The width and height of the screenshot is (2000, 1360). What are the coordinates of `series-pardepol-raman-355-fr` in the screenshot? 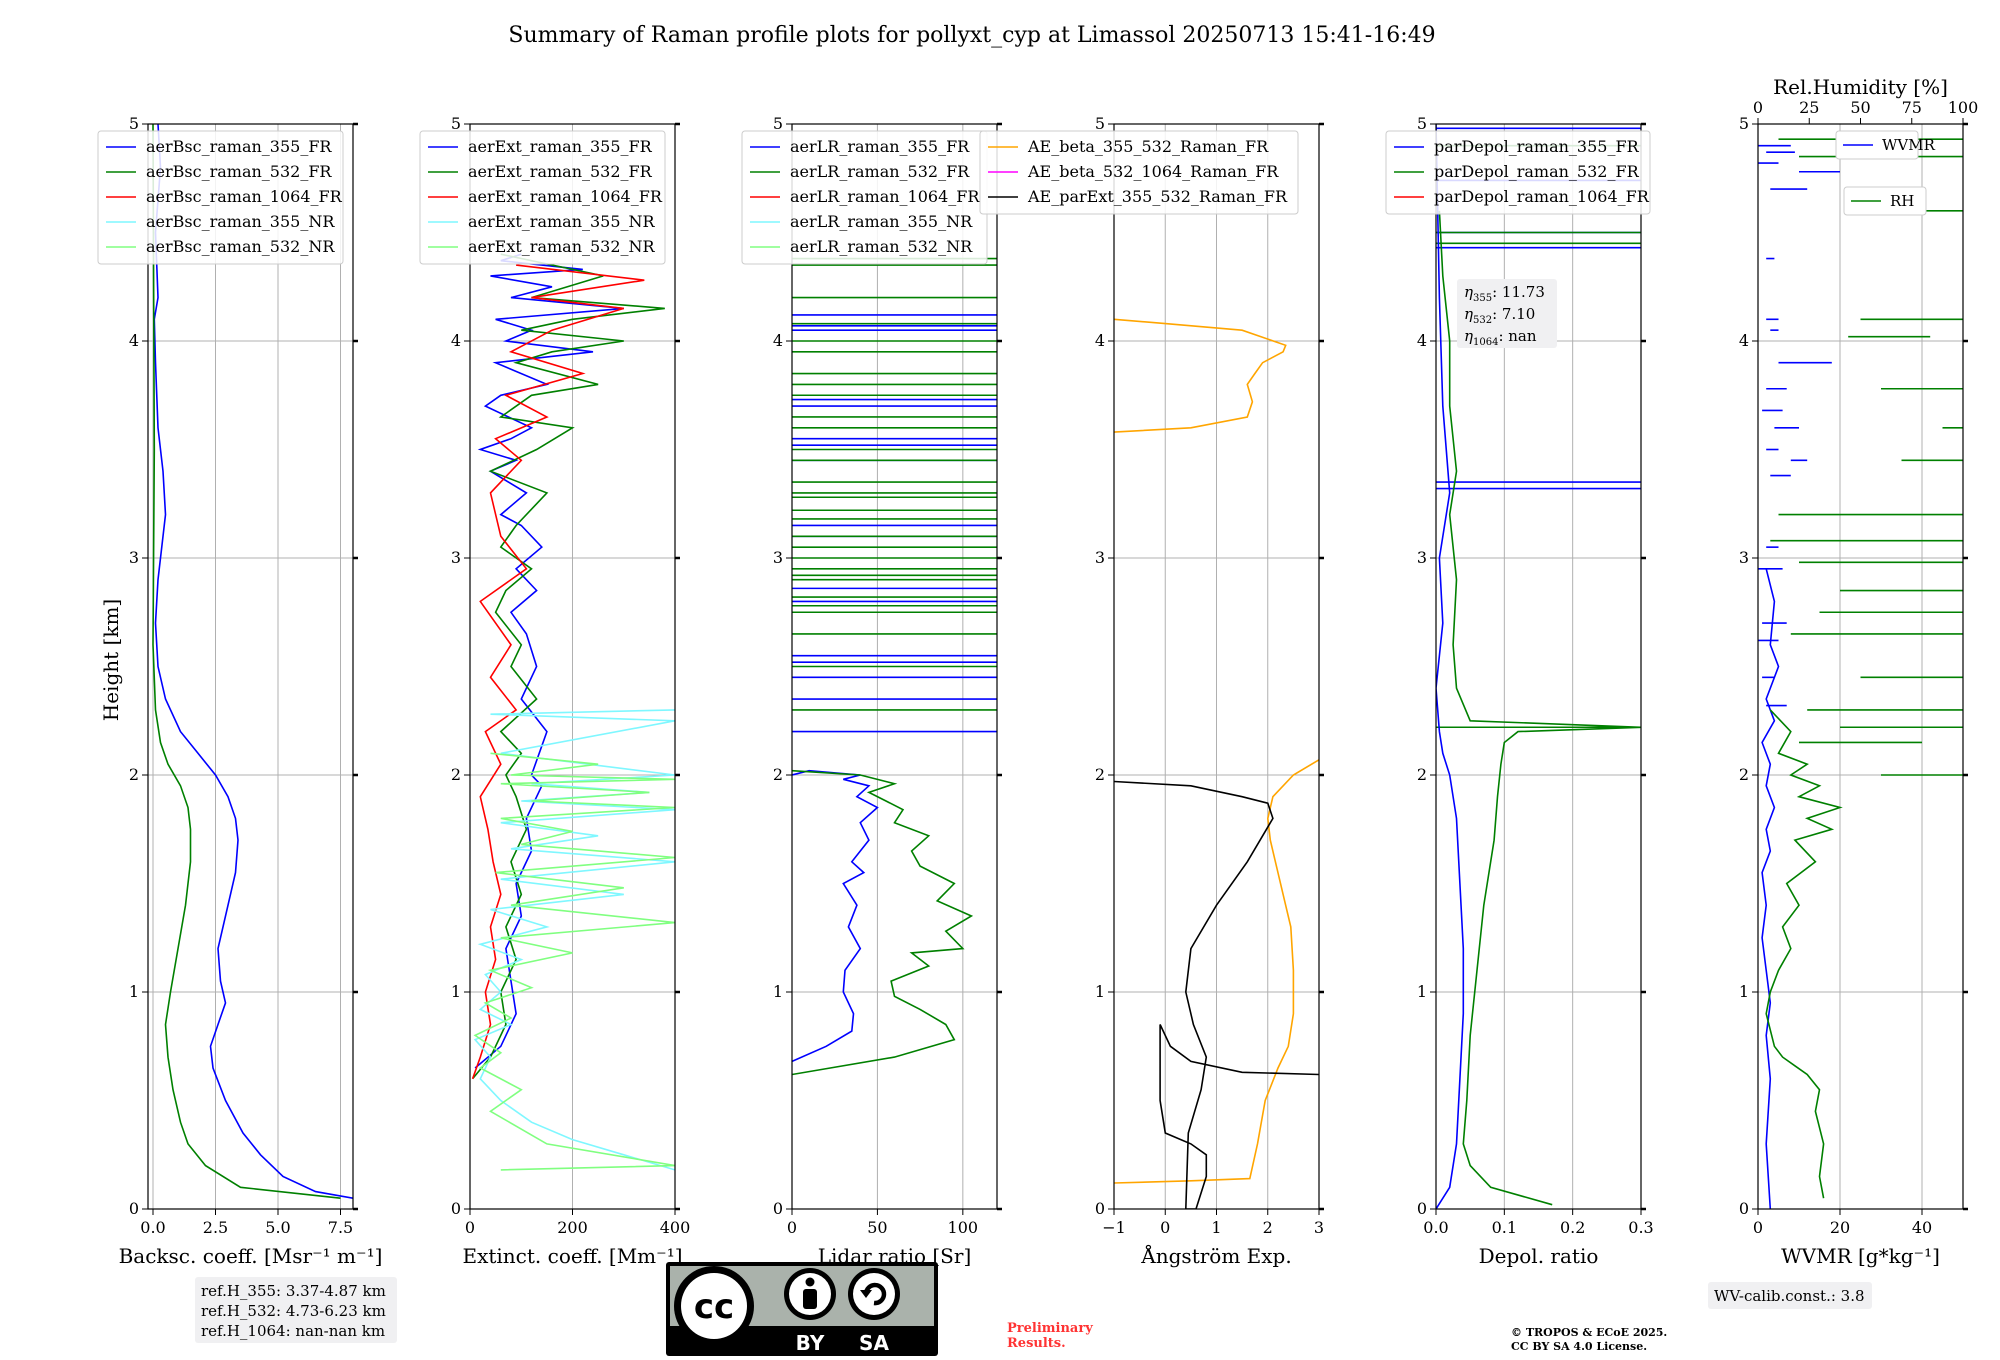 It's located at (1450, 666).